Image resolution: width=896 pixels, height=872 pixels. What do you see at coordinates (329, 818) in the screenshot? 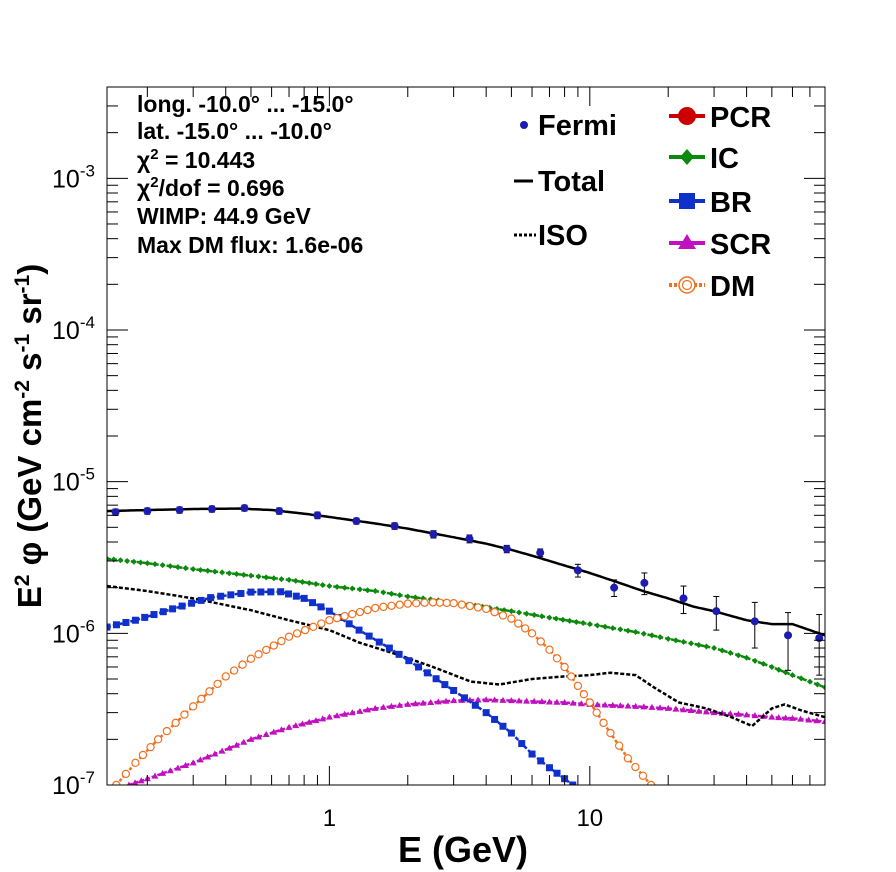
I see `x-tick-label-0: 1` at bounding box center [329, 818].